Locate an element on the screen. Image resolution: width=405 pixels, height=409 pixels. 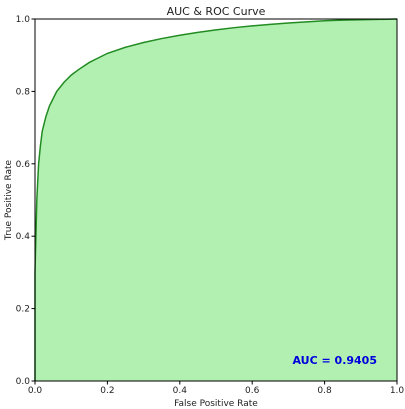
x-tick-label: 0.8 is located at coordinates (324, 391).